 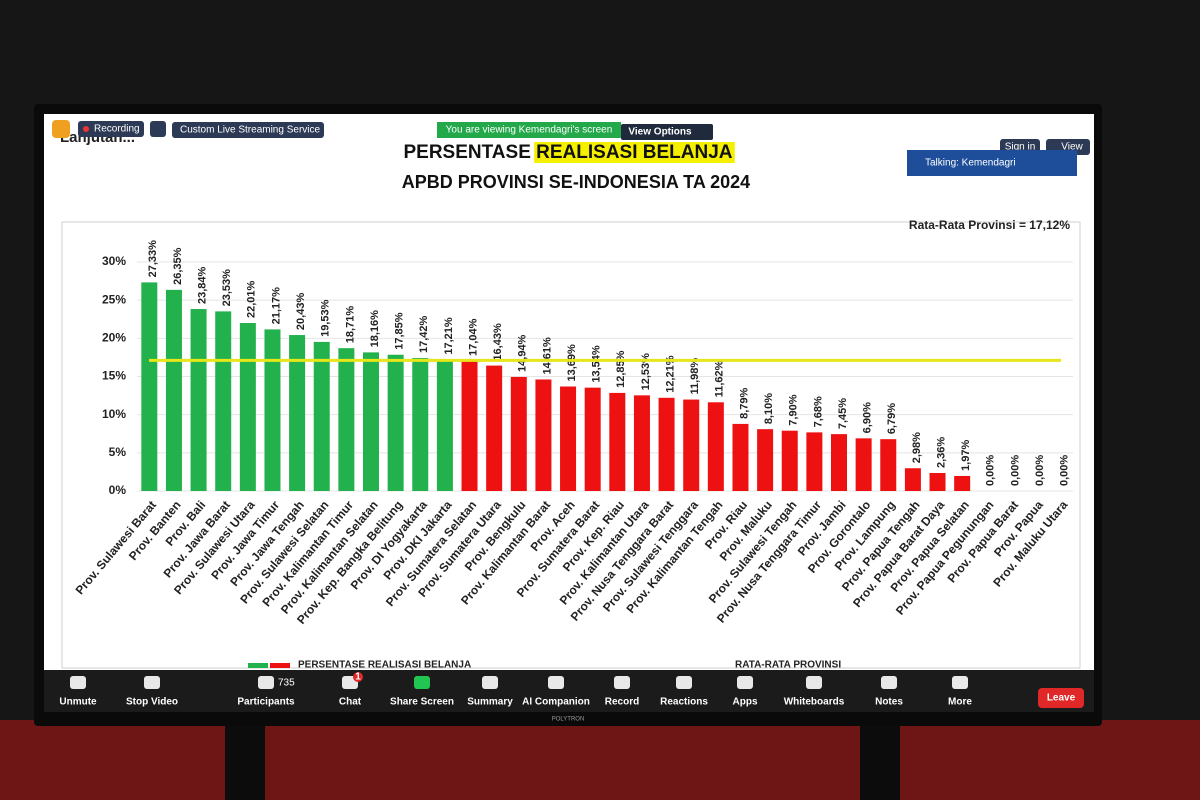 I want to click on streaming-label: Custom Live Streaming Service, so click(x=250, y=130).